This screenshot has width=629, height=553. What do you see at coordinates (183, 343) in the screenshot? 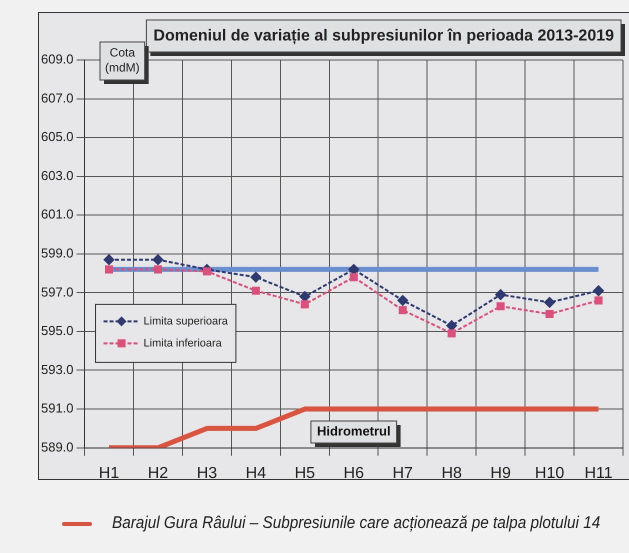
I see `legend-label: Limita inferioara` at bounding box center [183, 343].